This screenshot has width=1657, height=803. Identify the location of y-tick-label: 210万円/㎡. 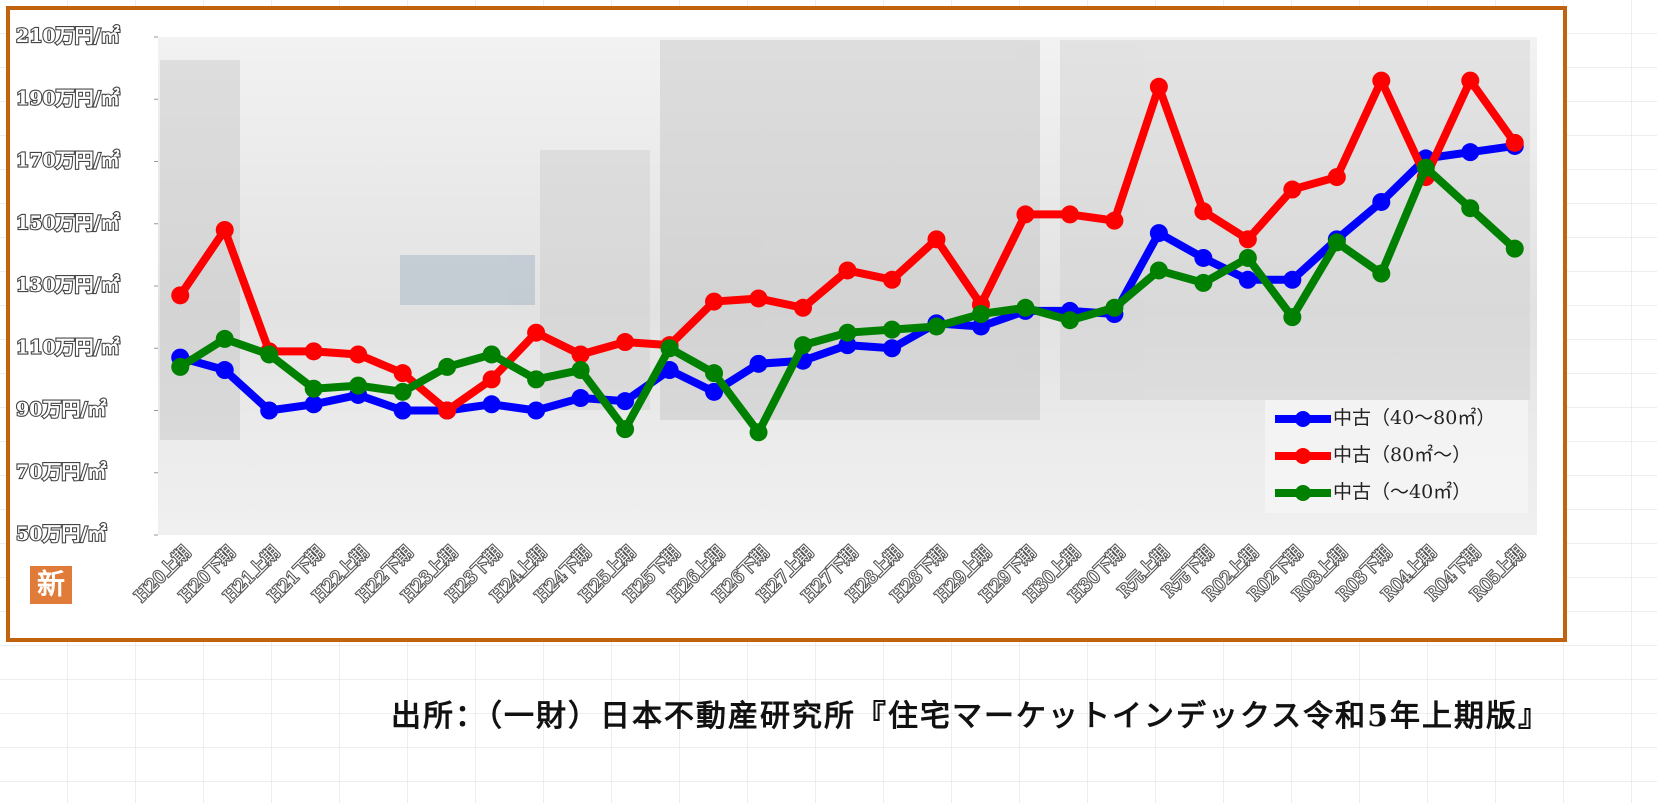
(68, 35).